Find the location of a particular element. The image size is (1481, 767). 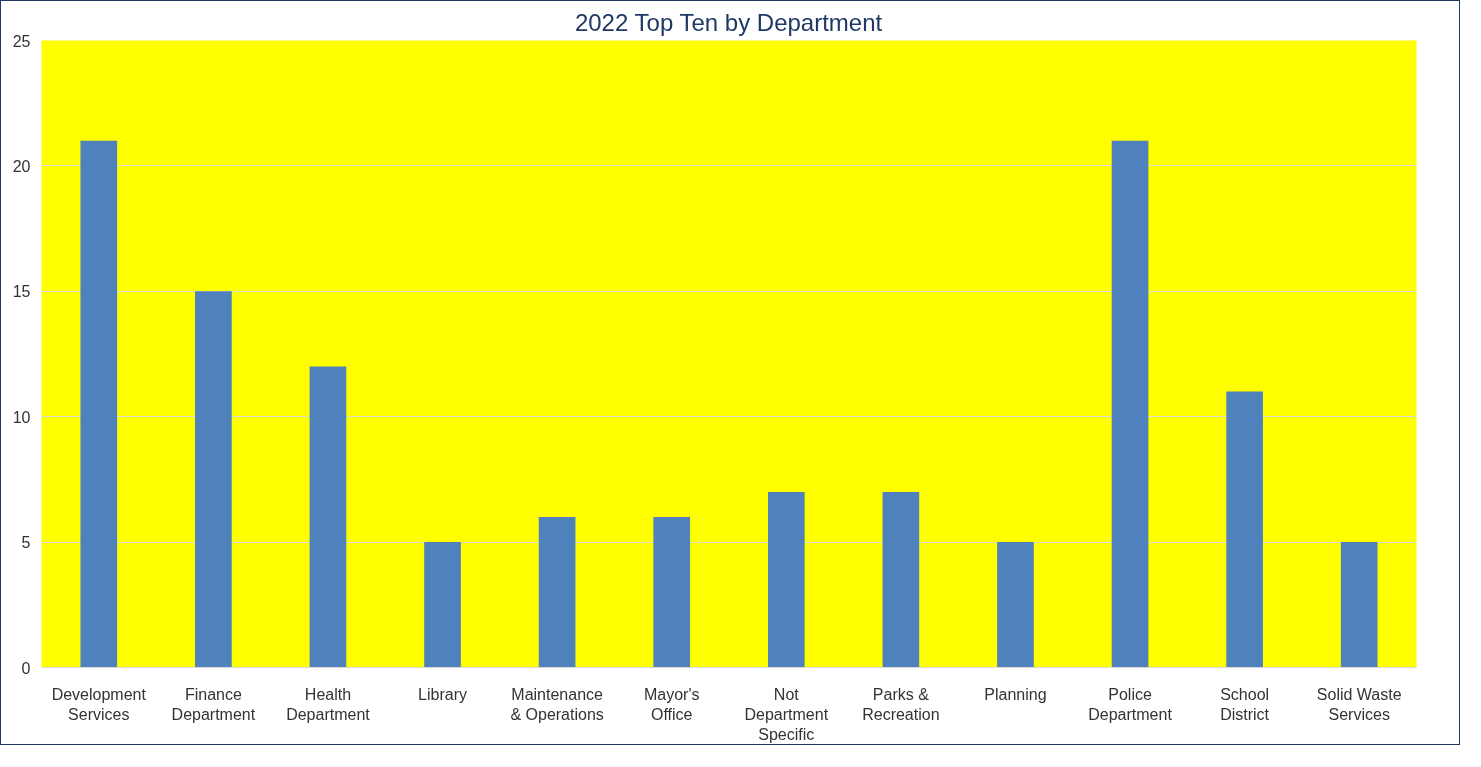

x-tick-label: Finance Department is located at coordinates (213, 704).